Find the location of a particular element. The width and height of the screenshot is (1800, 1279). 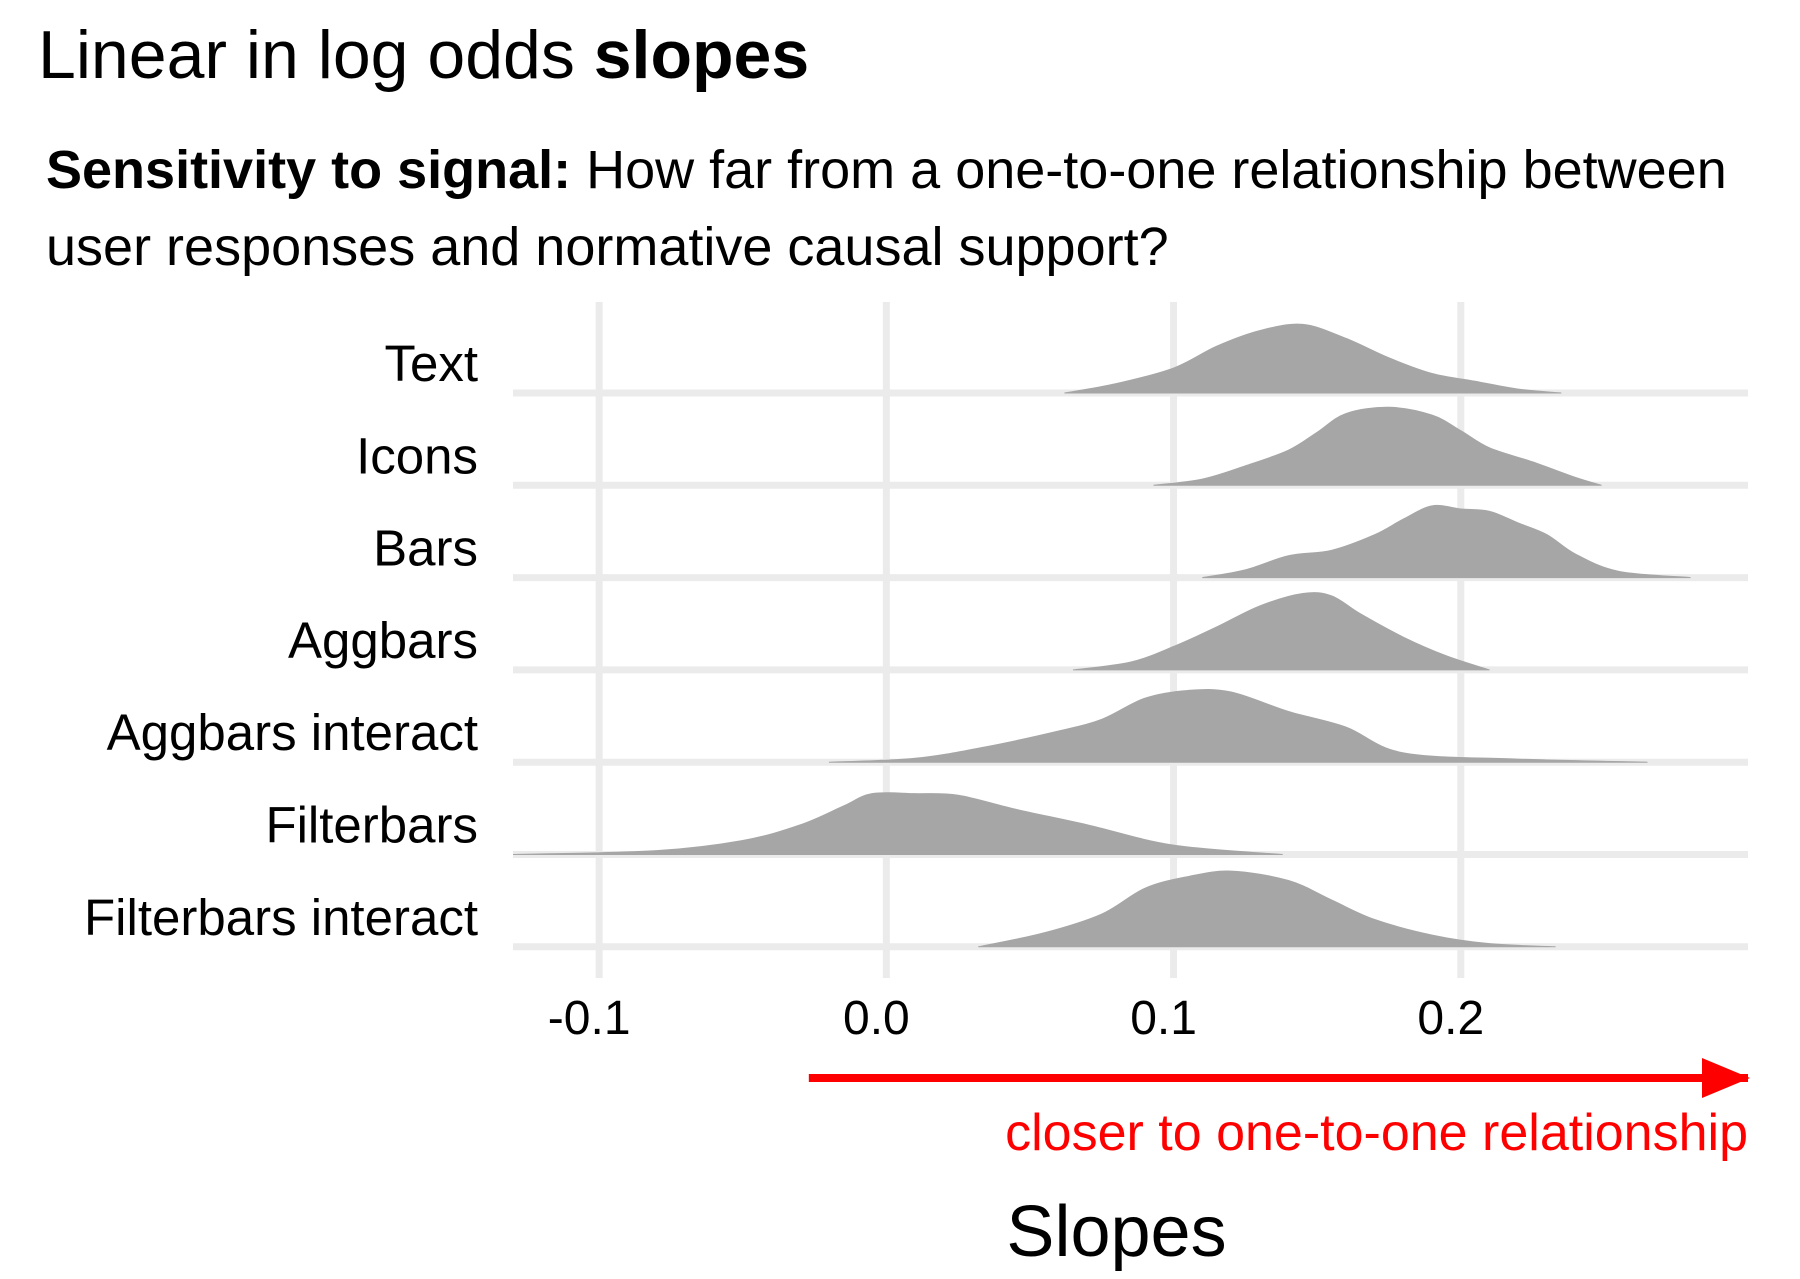

ridge-icons is located at coordinates (1377, 446).